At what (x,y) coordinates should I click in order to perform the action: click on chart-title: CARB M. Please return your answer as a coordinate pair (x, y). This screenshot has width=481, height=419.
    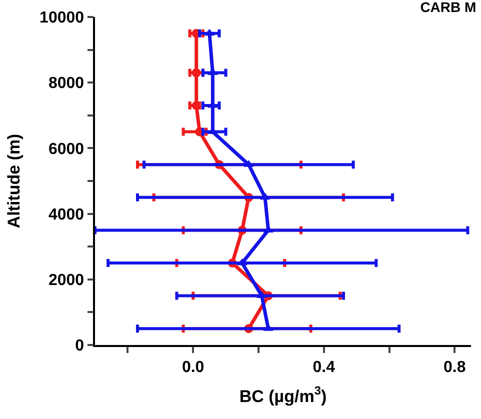
    Looking at the image, I should click on (448, 7).